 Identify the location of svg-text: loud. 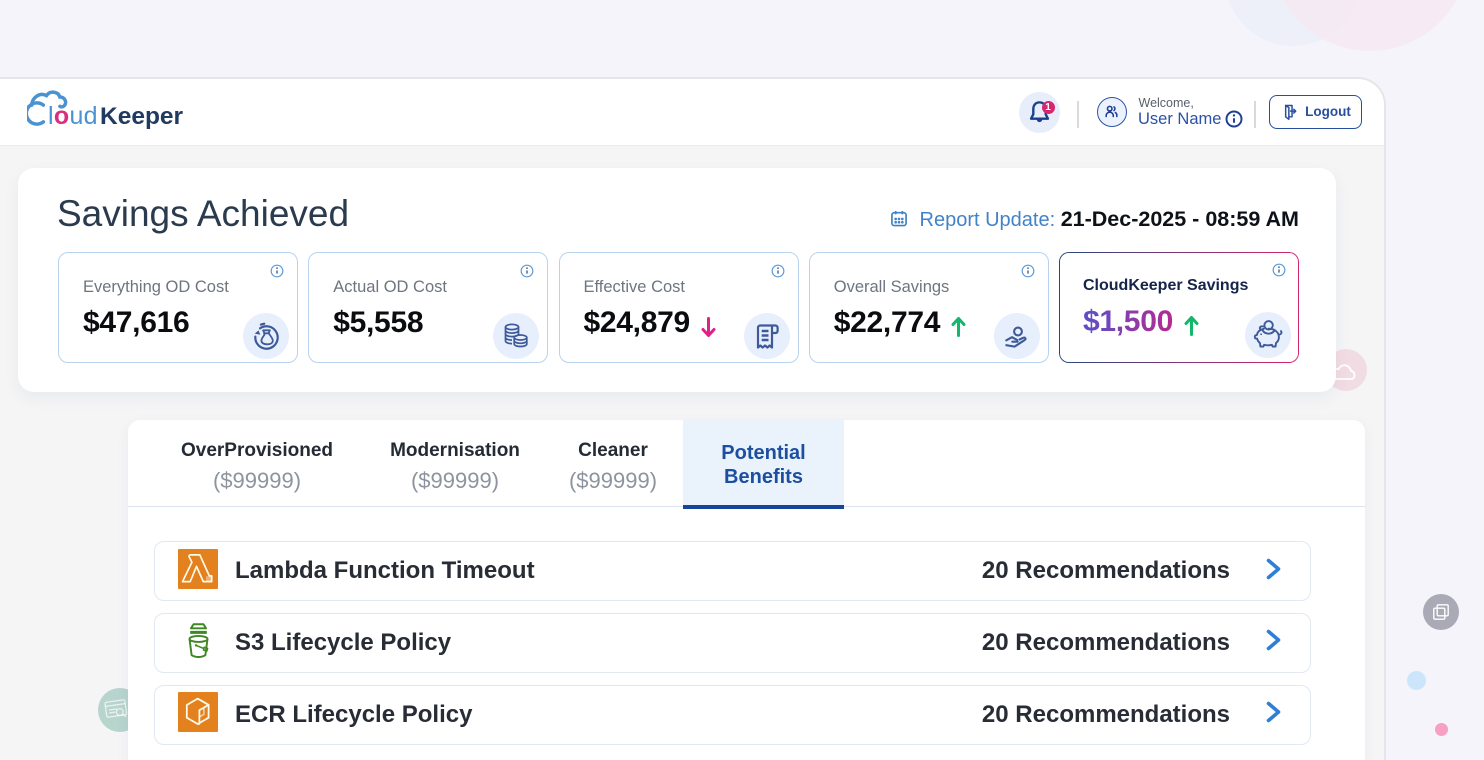
(73, 116).